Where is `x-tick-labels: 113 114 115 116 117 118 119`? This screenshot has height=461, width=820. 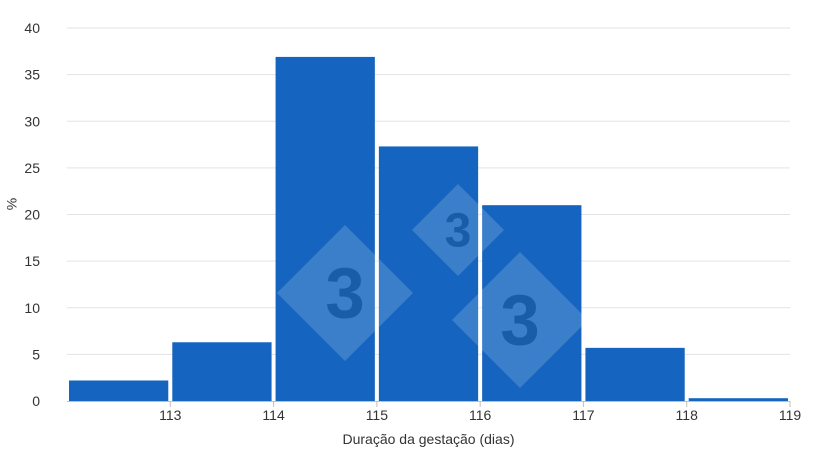
x-tick-labels: 113 114 115 116 117 118 119 is located at coordinates (480, 412).